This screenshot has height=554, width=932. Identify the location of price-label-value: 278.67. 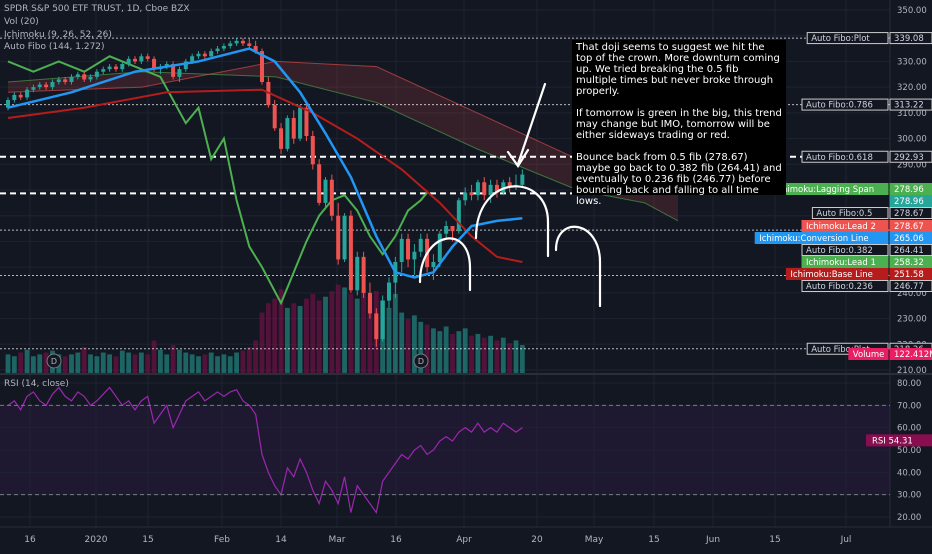
(909, 214).